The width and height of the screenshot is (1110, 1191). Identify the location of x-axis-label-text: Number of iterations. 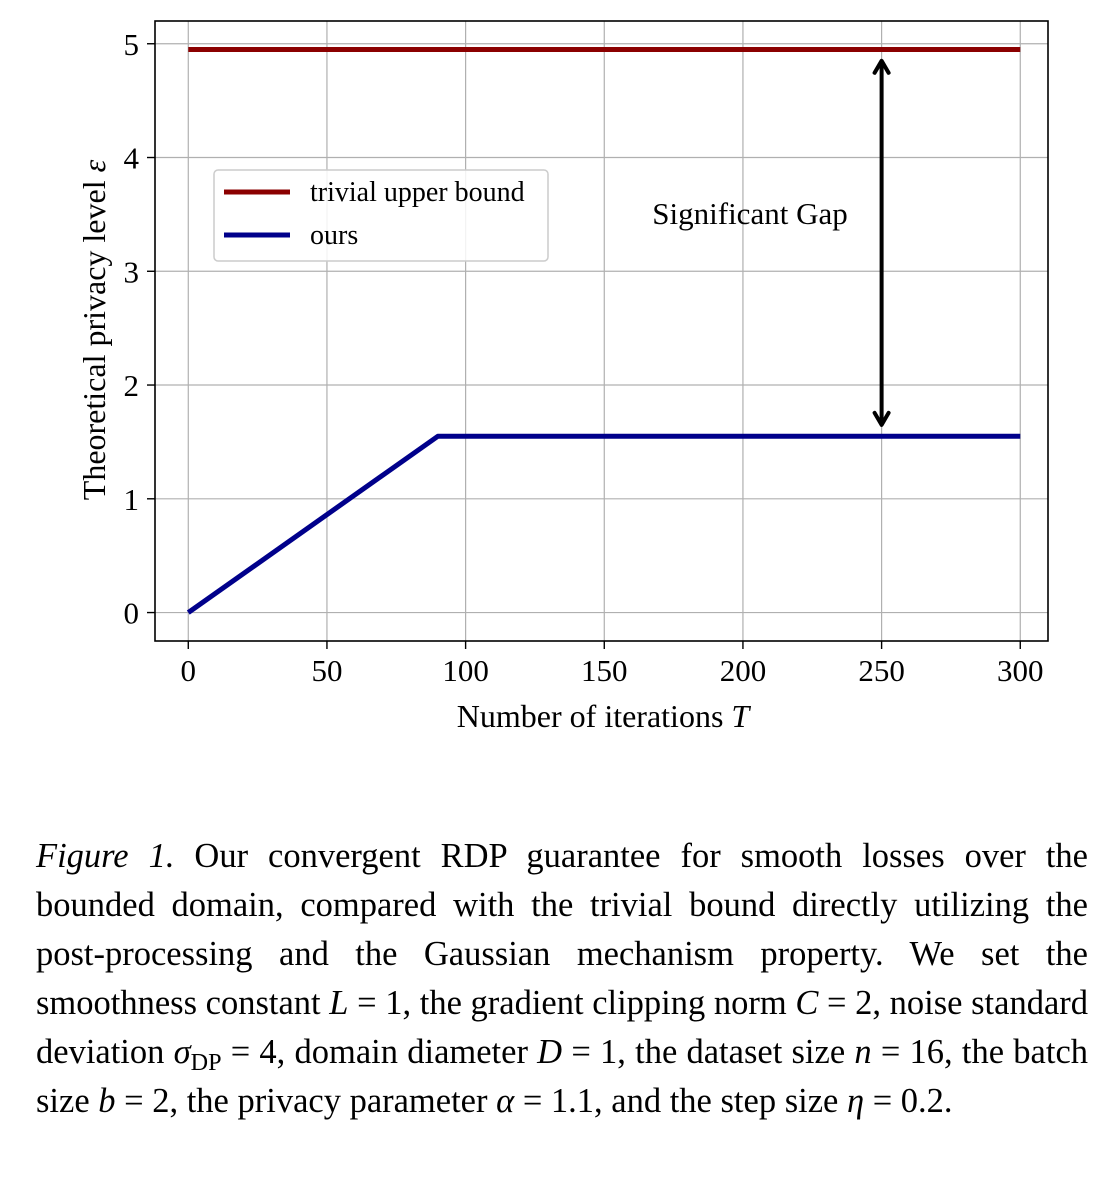
(594, 716).